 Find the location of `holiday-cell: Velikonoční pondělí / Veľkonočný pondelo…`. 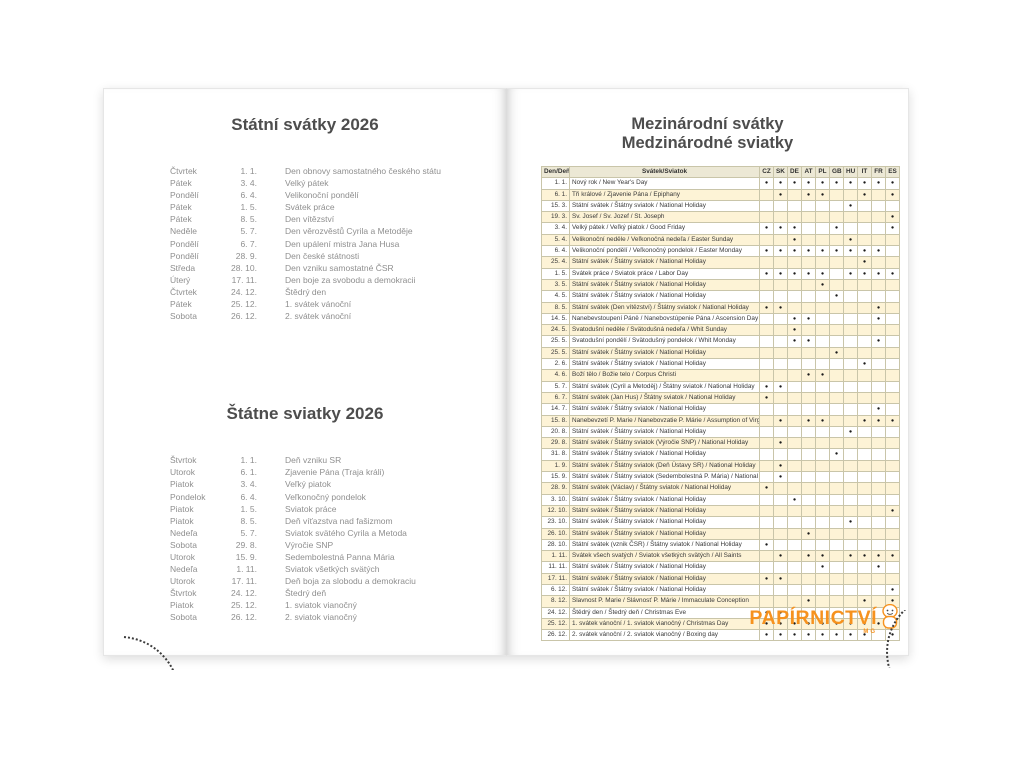

holiday-cell: Velikonoční pondělí / Veľkonočný pondelo… is located at coordinates (664, 251).